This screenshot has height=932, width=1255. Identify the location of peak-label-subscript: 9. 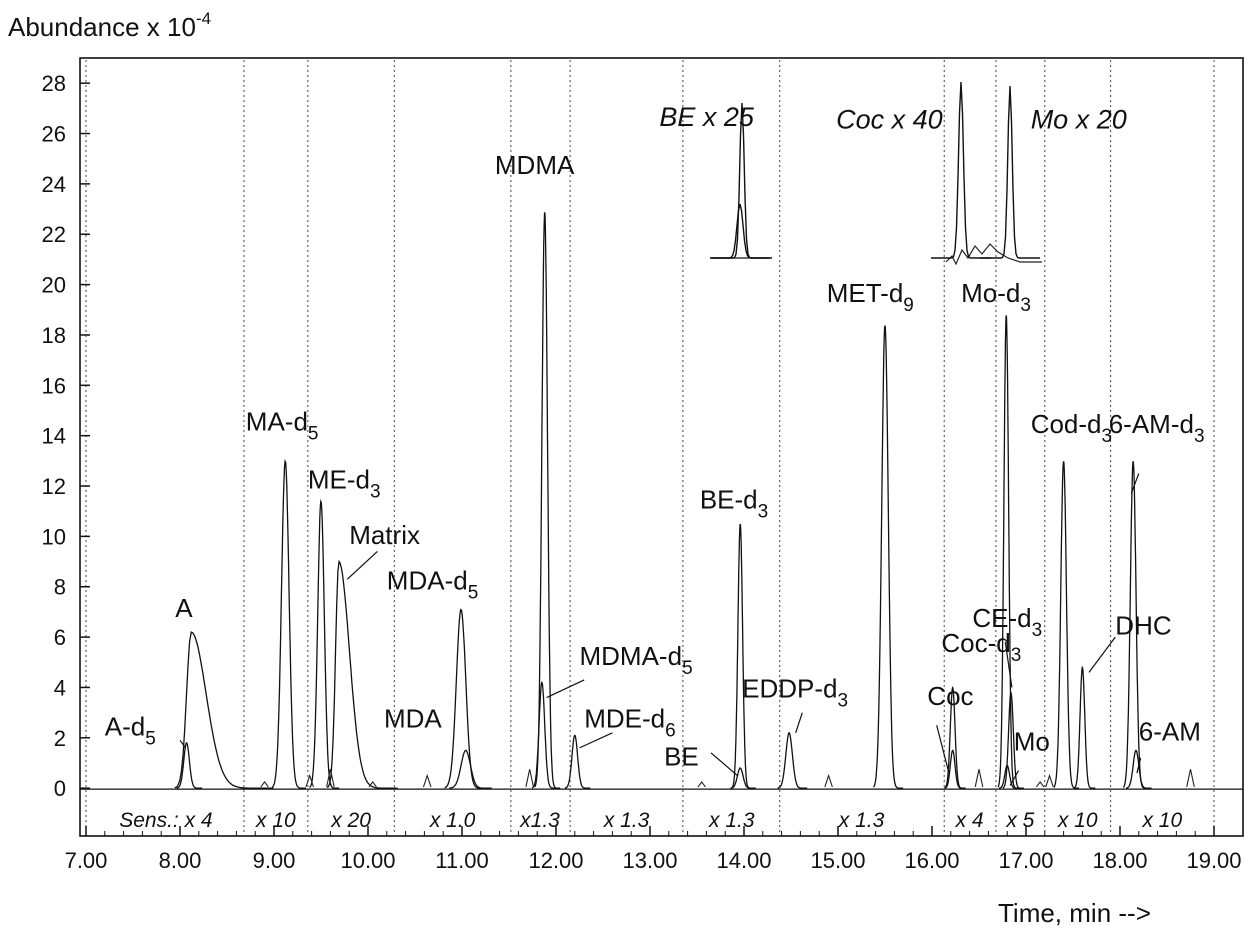
(908, 305).